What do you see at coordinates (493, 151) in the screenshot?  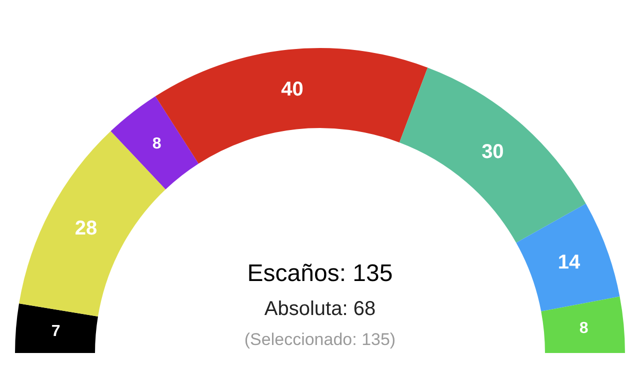 I see `data-label: 30` at bounding box center [493, 151].